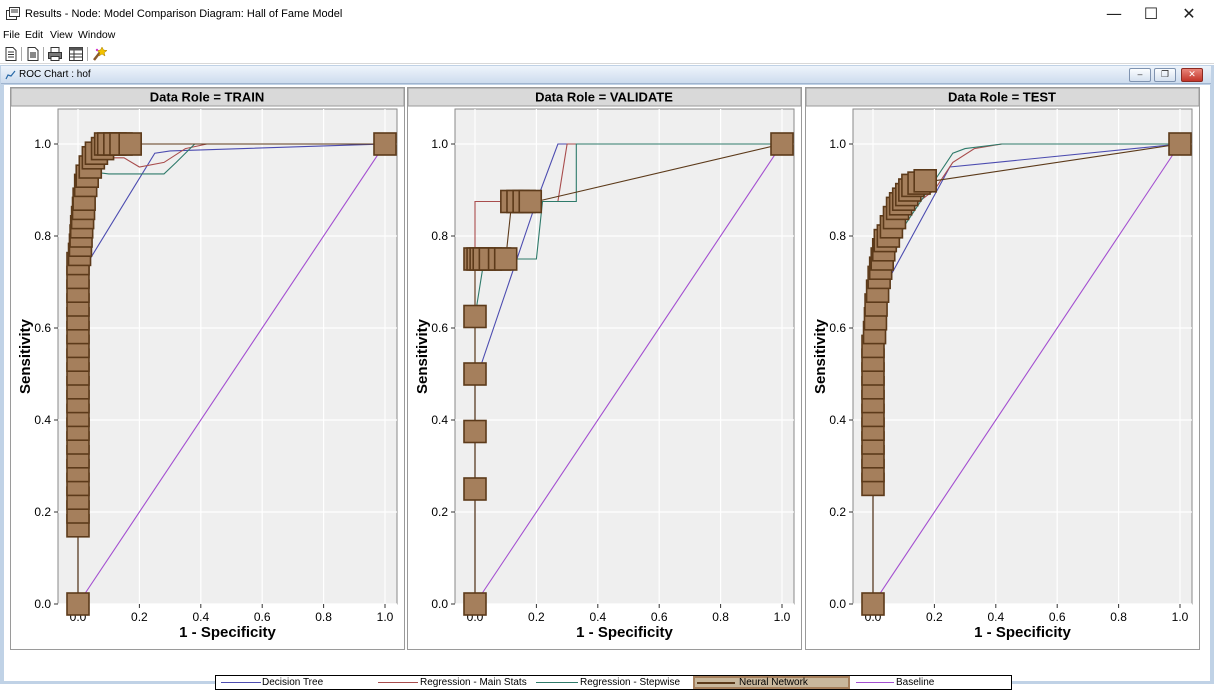  What do you see at coordinates (11, 54) in the screenshot?
I see `document-icon` at bounding box center [11, 54].